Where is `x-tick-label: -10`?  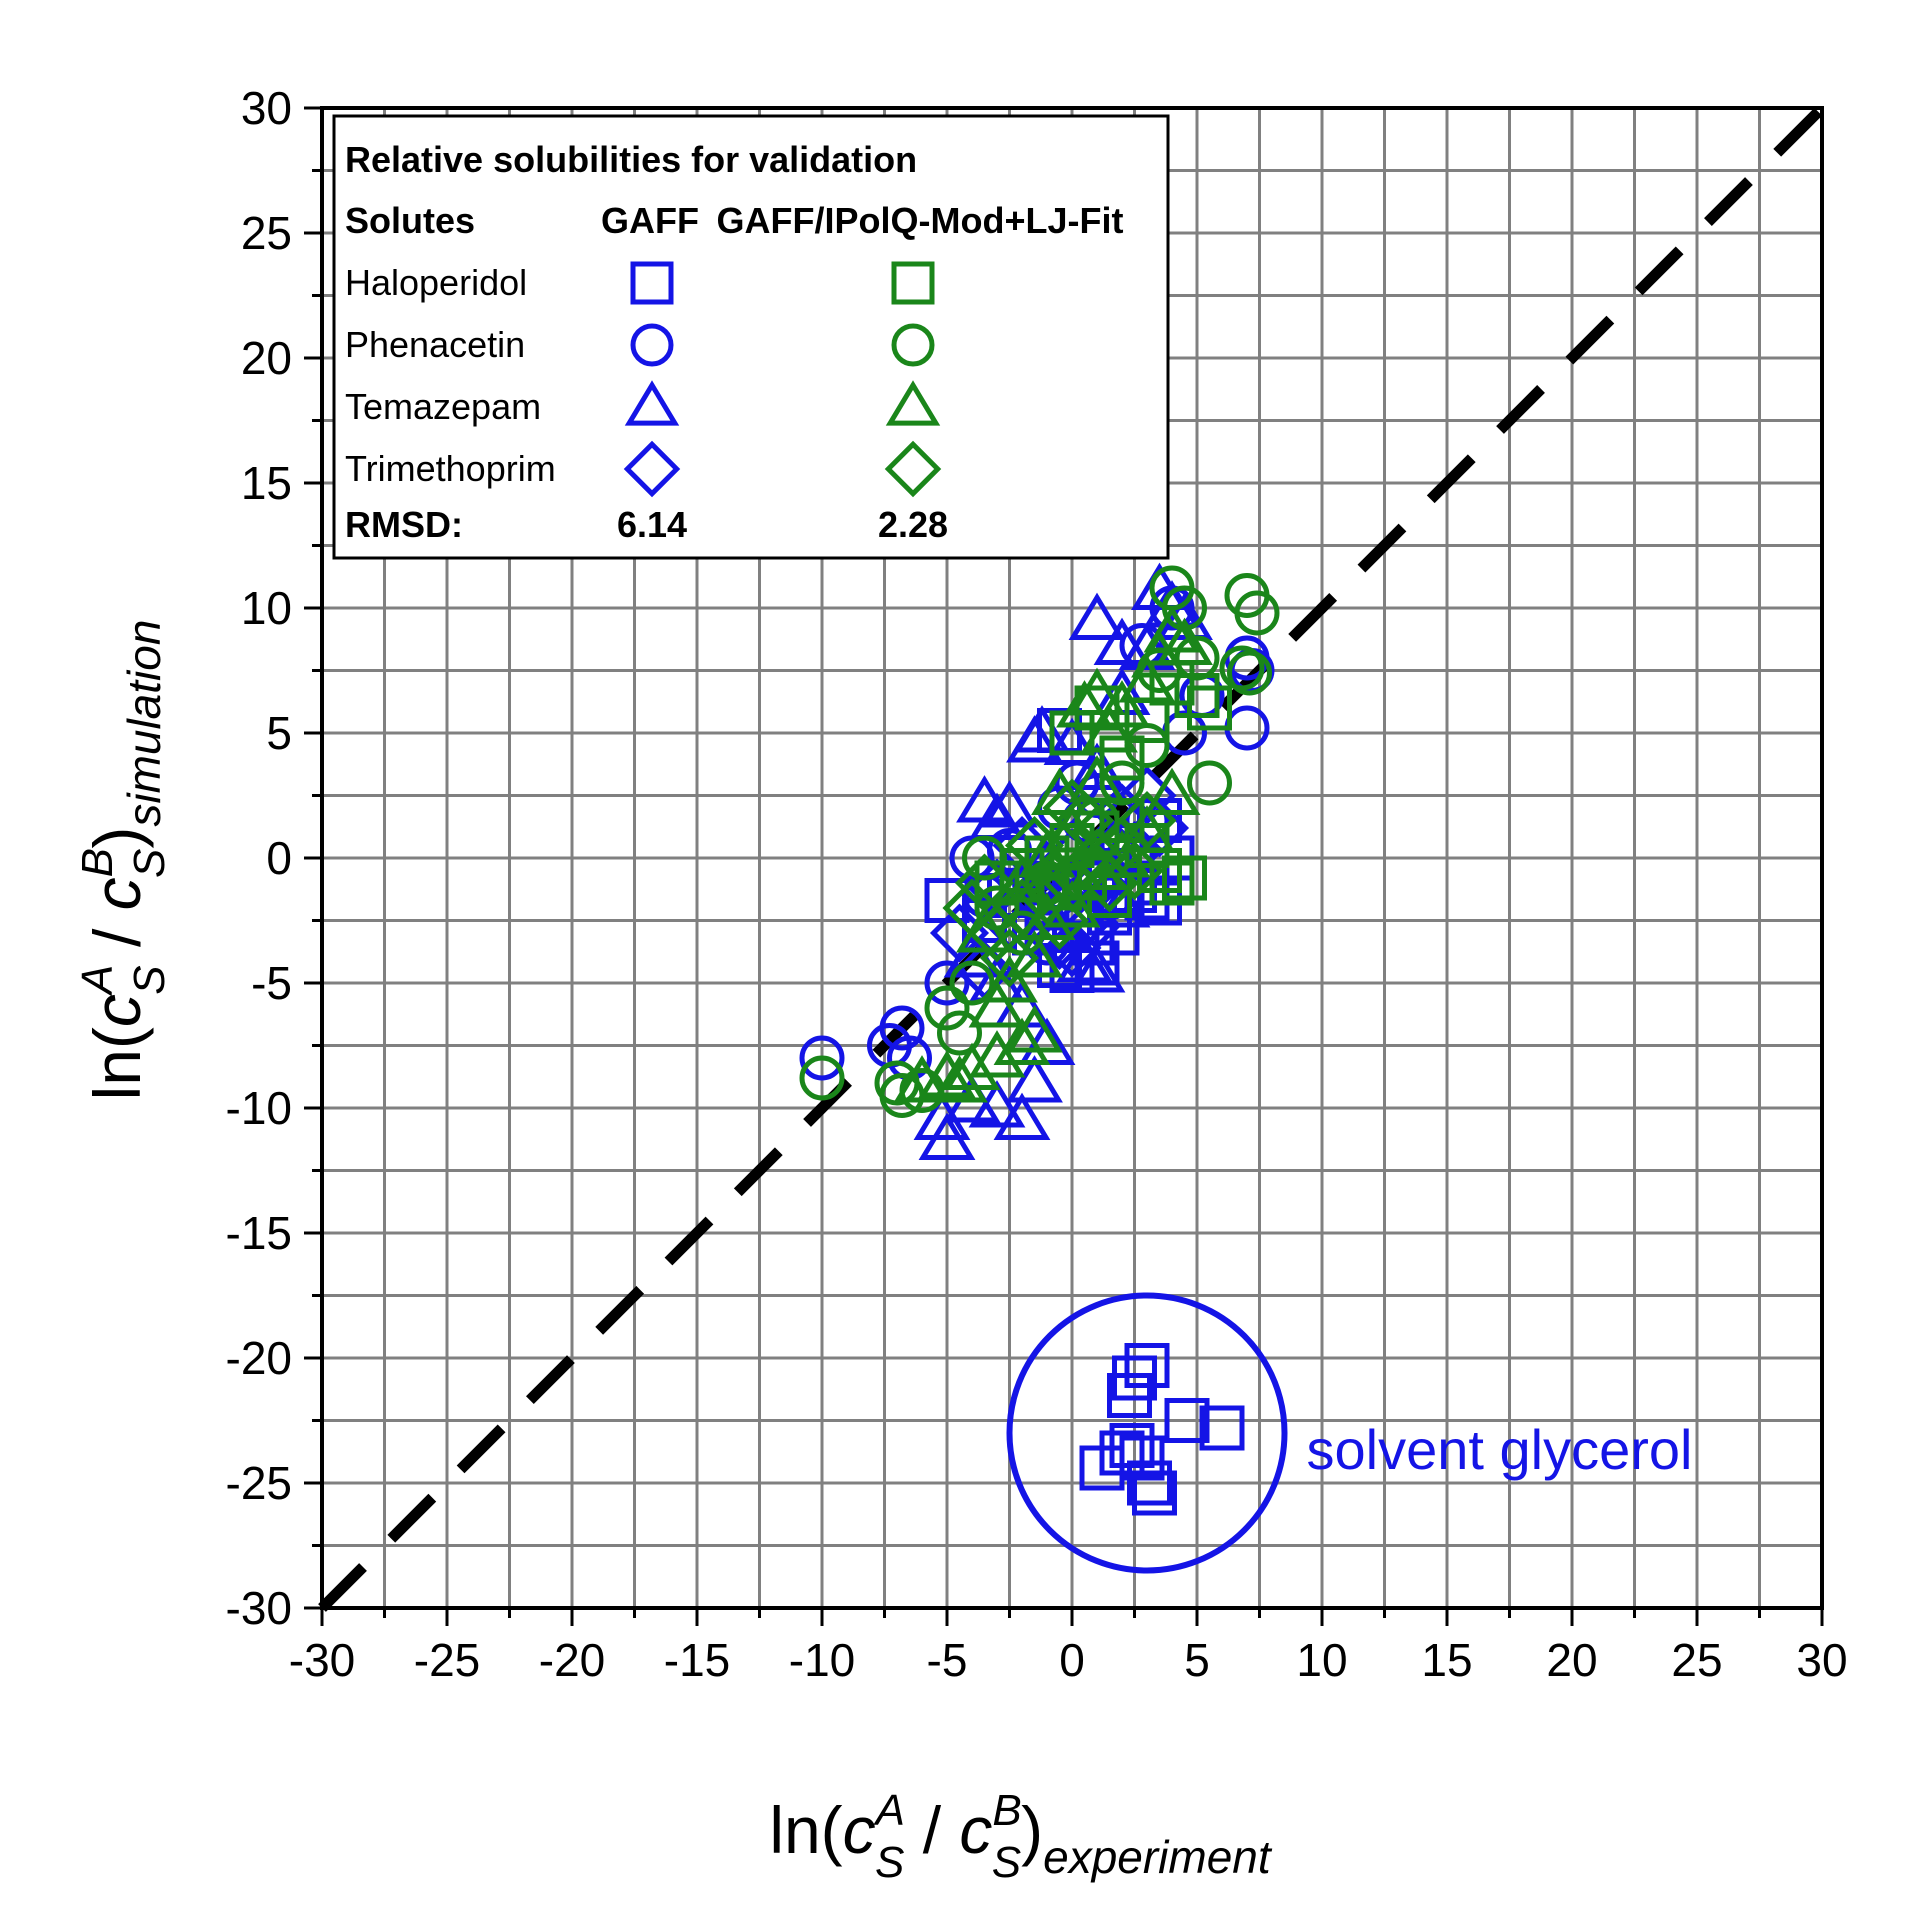 x-tick-label: -10 is located at coordinates (822, 1660).